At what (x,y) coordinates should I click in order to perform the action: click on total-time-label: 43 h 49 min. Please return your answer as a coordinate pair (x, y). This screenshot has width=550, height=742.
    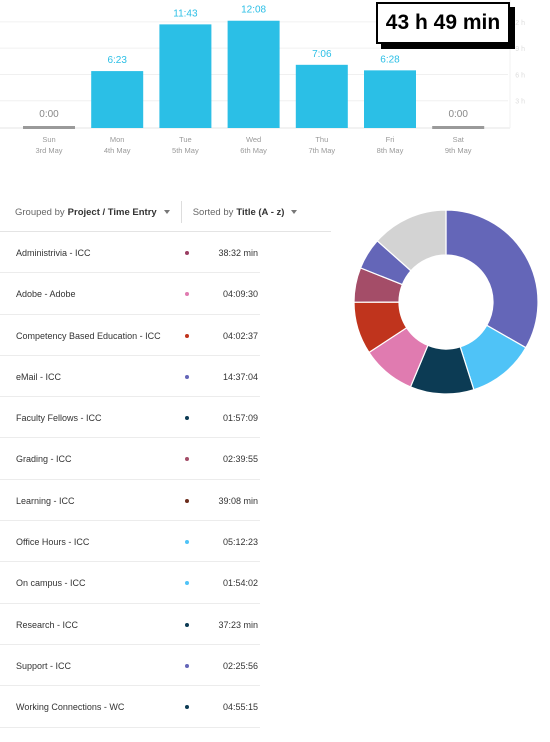
    Looking at the image, I should click on (443, 22).